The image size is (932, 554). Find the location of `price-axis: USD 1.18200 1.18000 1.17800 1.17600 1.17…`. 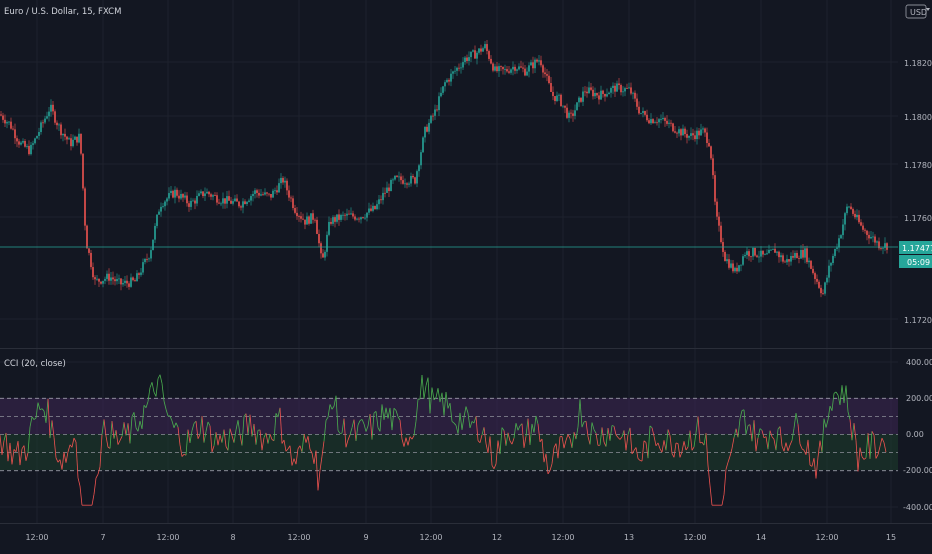

price-axis: USD 1.18200 1.18000 1.17800 1.17600 1.17… is located at coordinates (915, 174).